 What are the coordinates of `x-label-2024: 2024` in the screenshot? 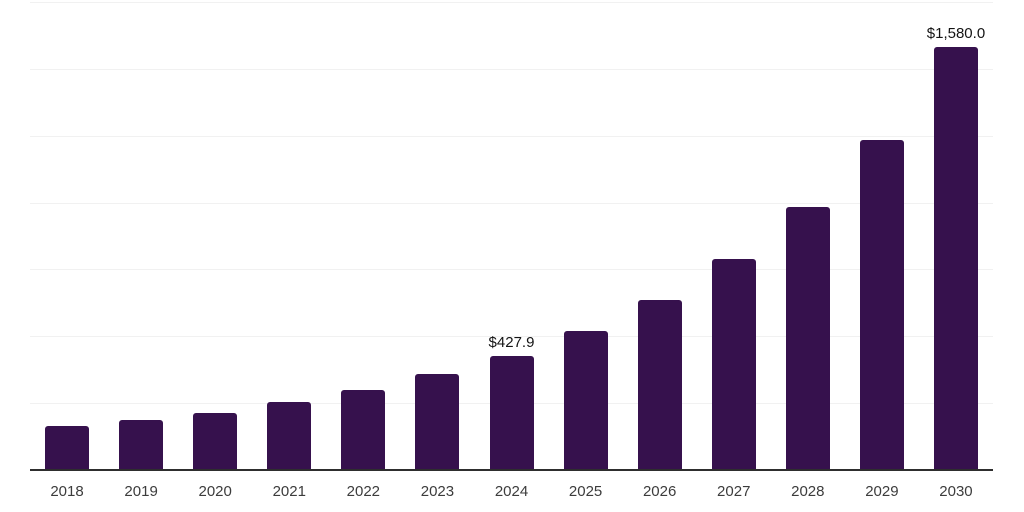 It's located at (511, 491).